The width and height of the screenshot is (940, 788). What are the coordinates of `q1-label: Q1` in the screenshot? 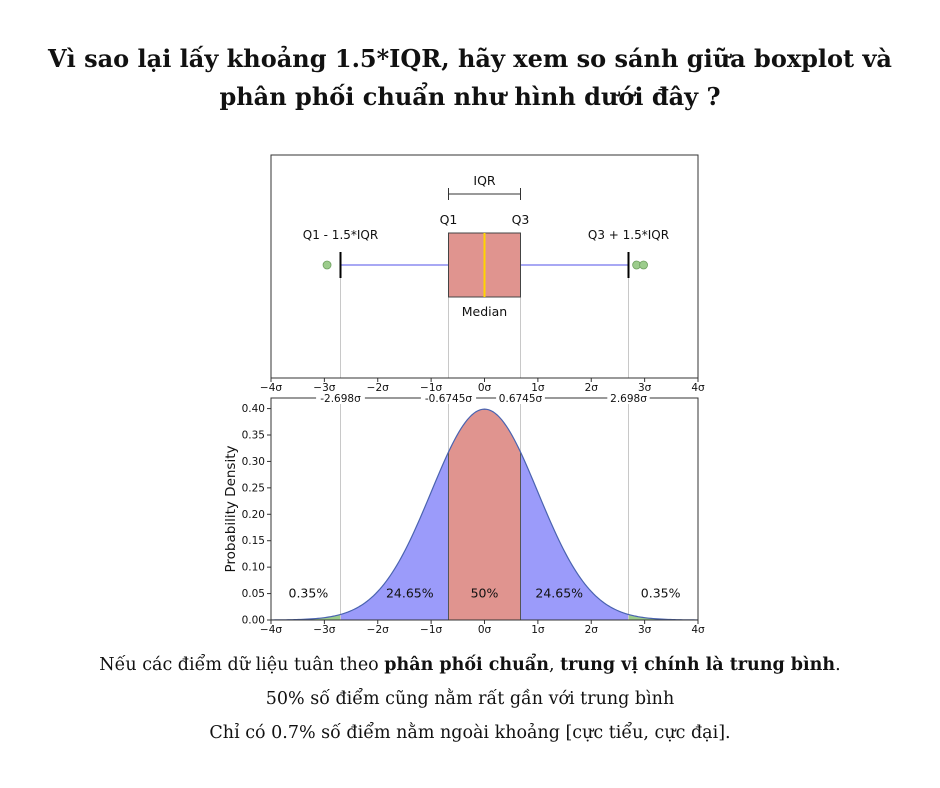 It's located at (449, 219).